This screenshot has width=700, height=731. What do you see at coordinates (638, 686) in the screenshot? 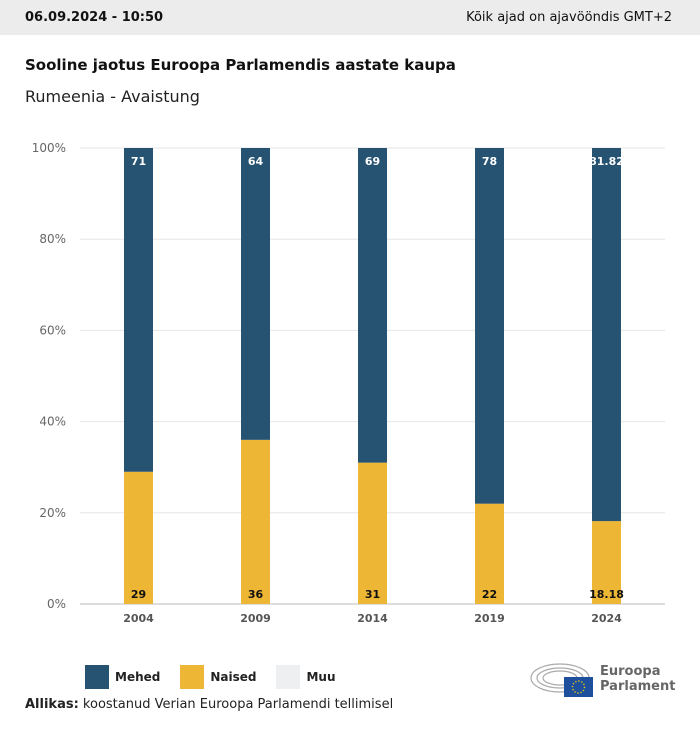
I see `logo-line2: Parlament` at bounding box center [638, 686].